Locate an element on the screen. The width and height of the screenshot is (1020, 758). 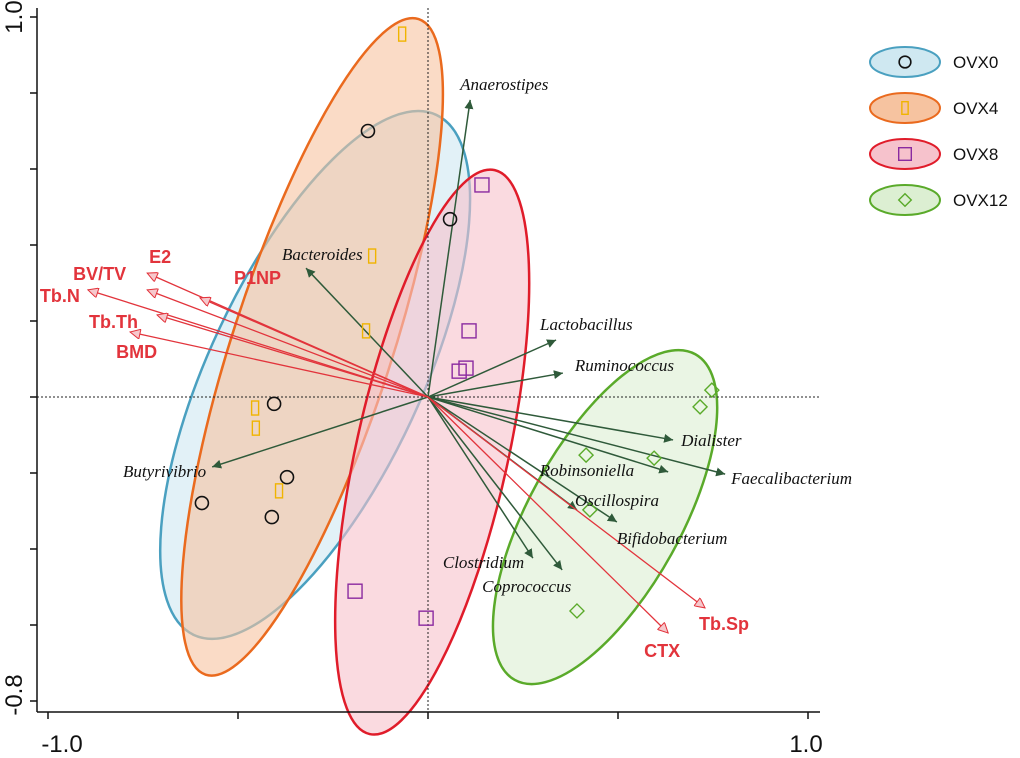
species-label: Ruminococcus is located at coordinates (624, 365).